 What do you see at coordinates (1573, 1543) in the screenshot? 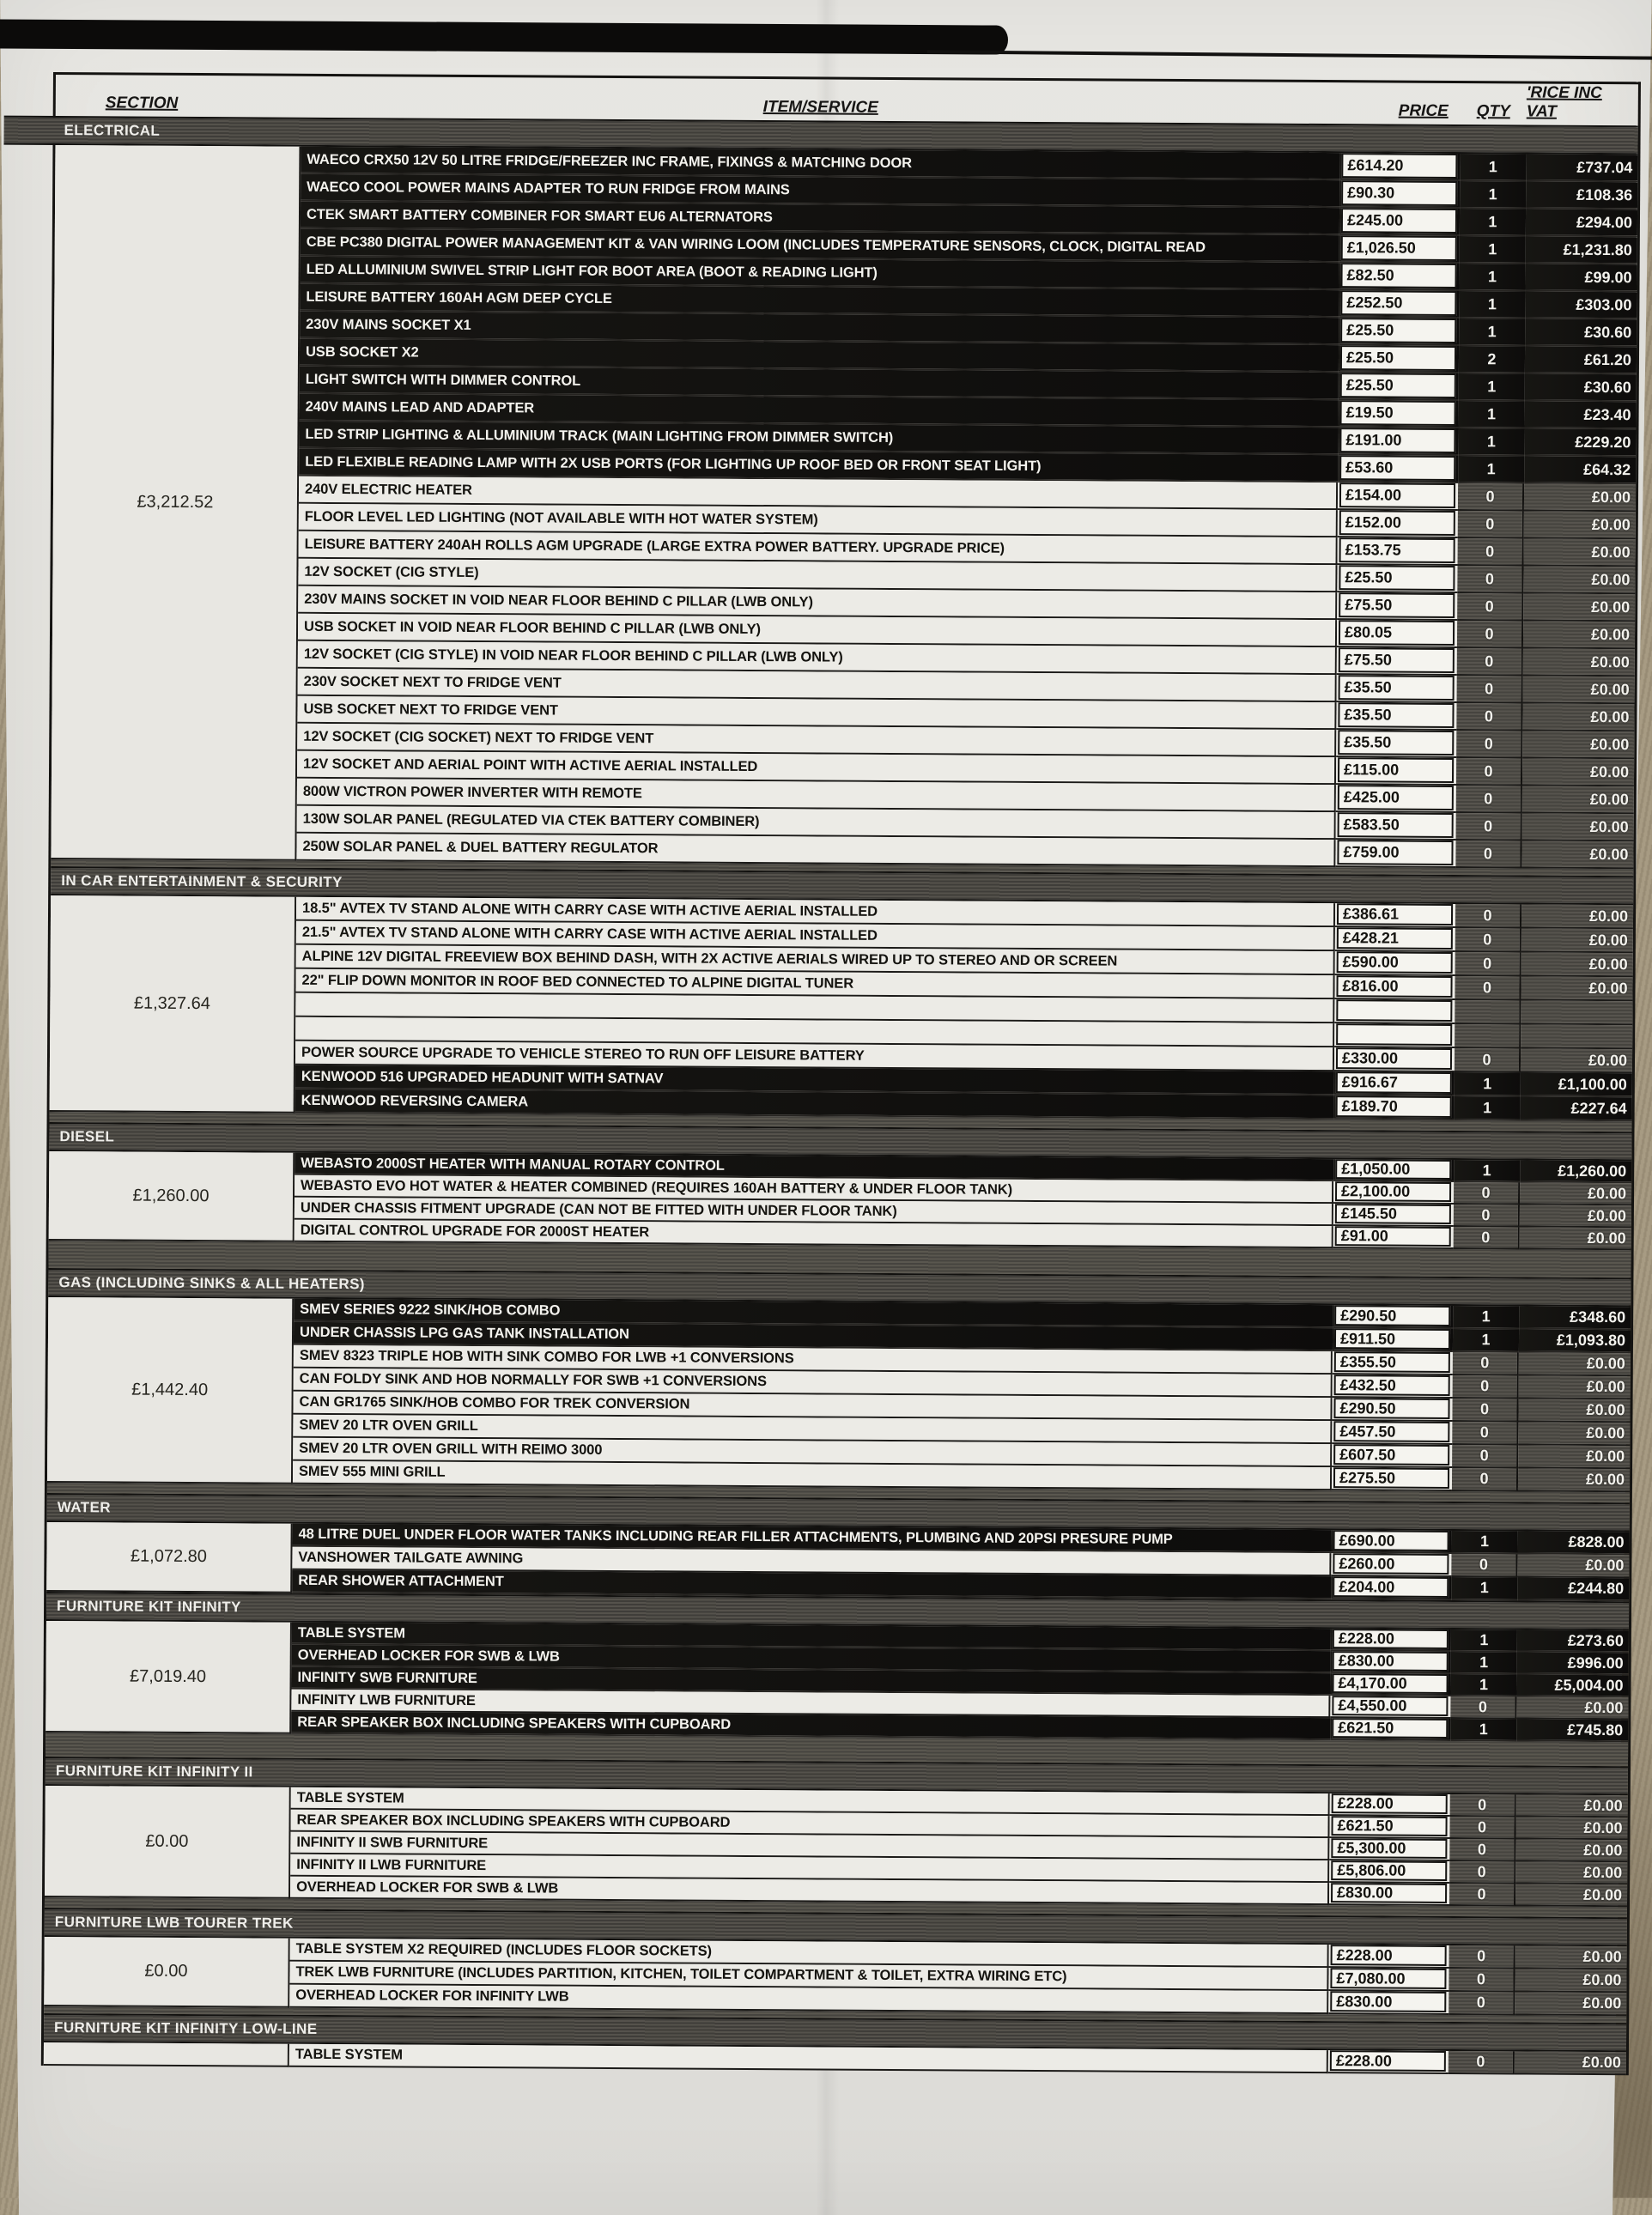
I see `price-inc-vat-cell: £828.00` at bounding box center [1573, 1543].